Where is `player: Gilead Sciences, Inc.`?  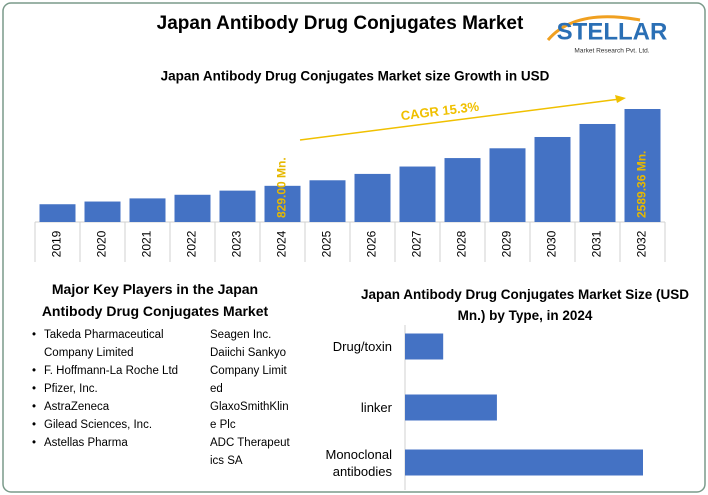 player: Gilead Sciences, Inc. is located at coordinates (105, 425).